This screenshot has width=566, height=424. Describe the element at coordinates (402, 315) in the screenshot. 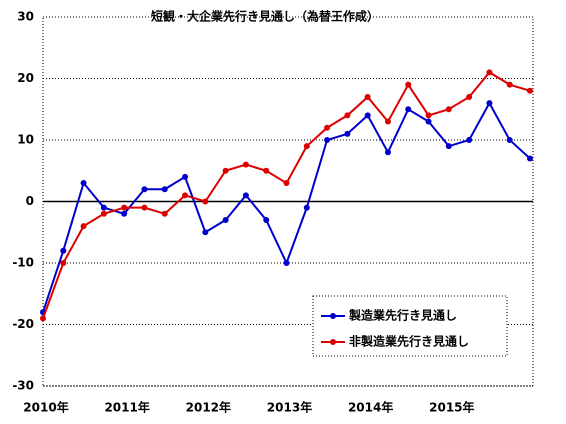

I see `legend-label: 製造業先行き見通し` at that location.